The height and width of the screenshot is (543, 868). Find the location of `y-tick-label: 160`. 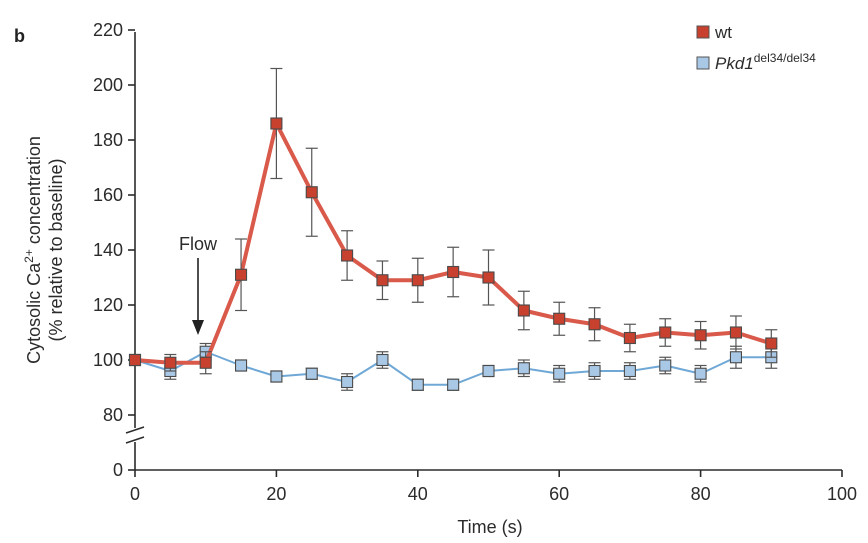

y-tick-label: 160 is located at coordinates (108, 195).